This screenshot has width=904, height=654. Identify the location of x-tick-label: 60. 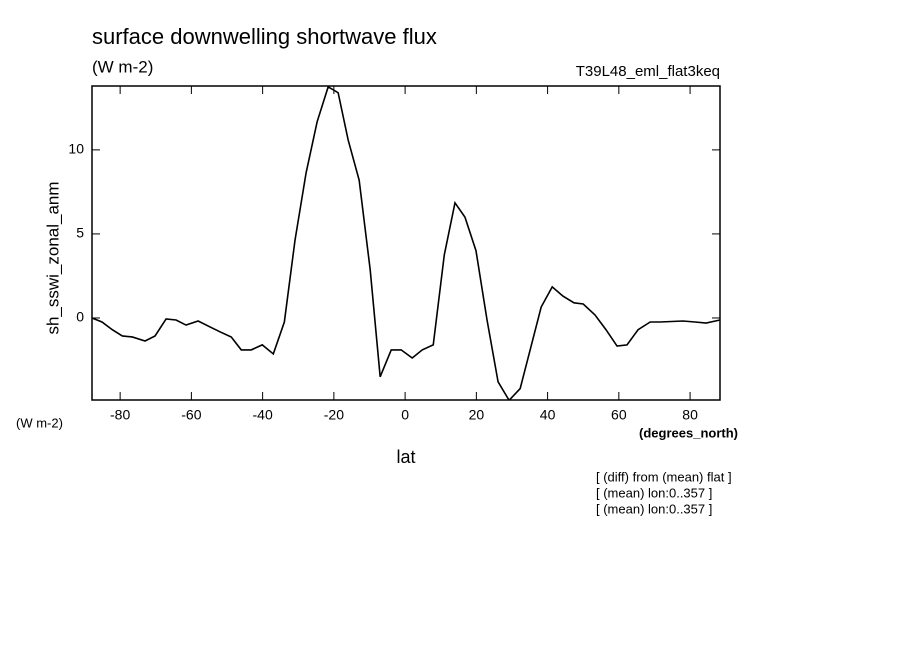
(619, 415).